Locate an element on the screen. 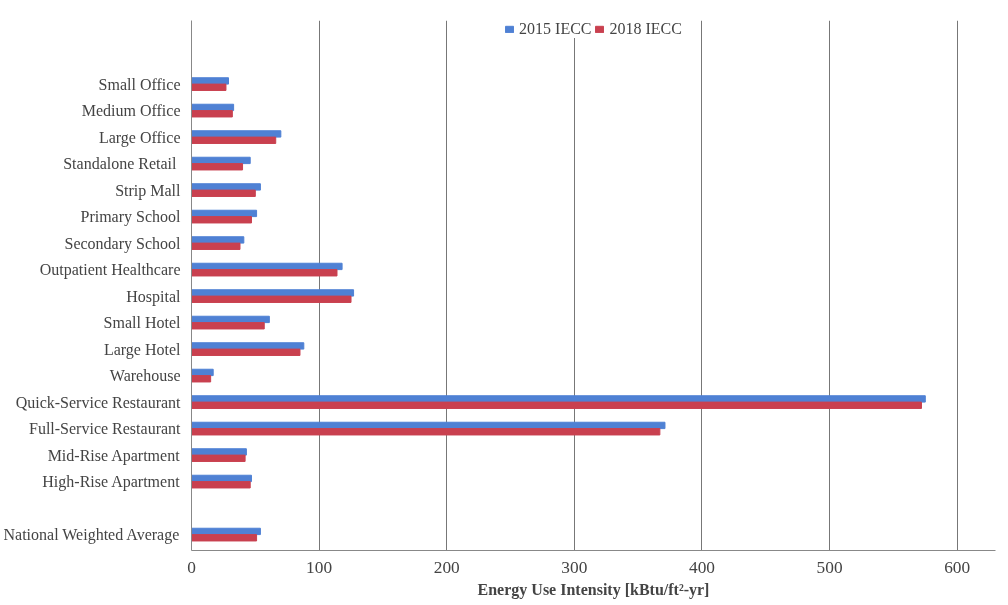 This screenshot has width=1008, height=605. y-tick-label: Strip Mall is located at coordinates (148, 190).